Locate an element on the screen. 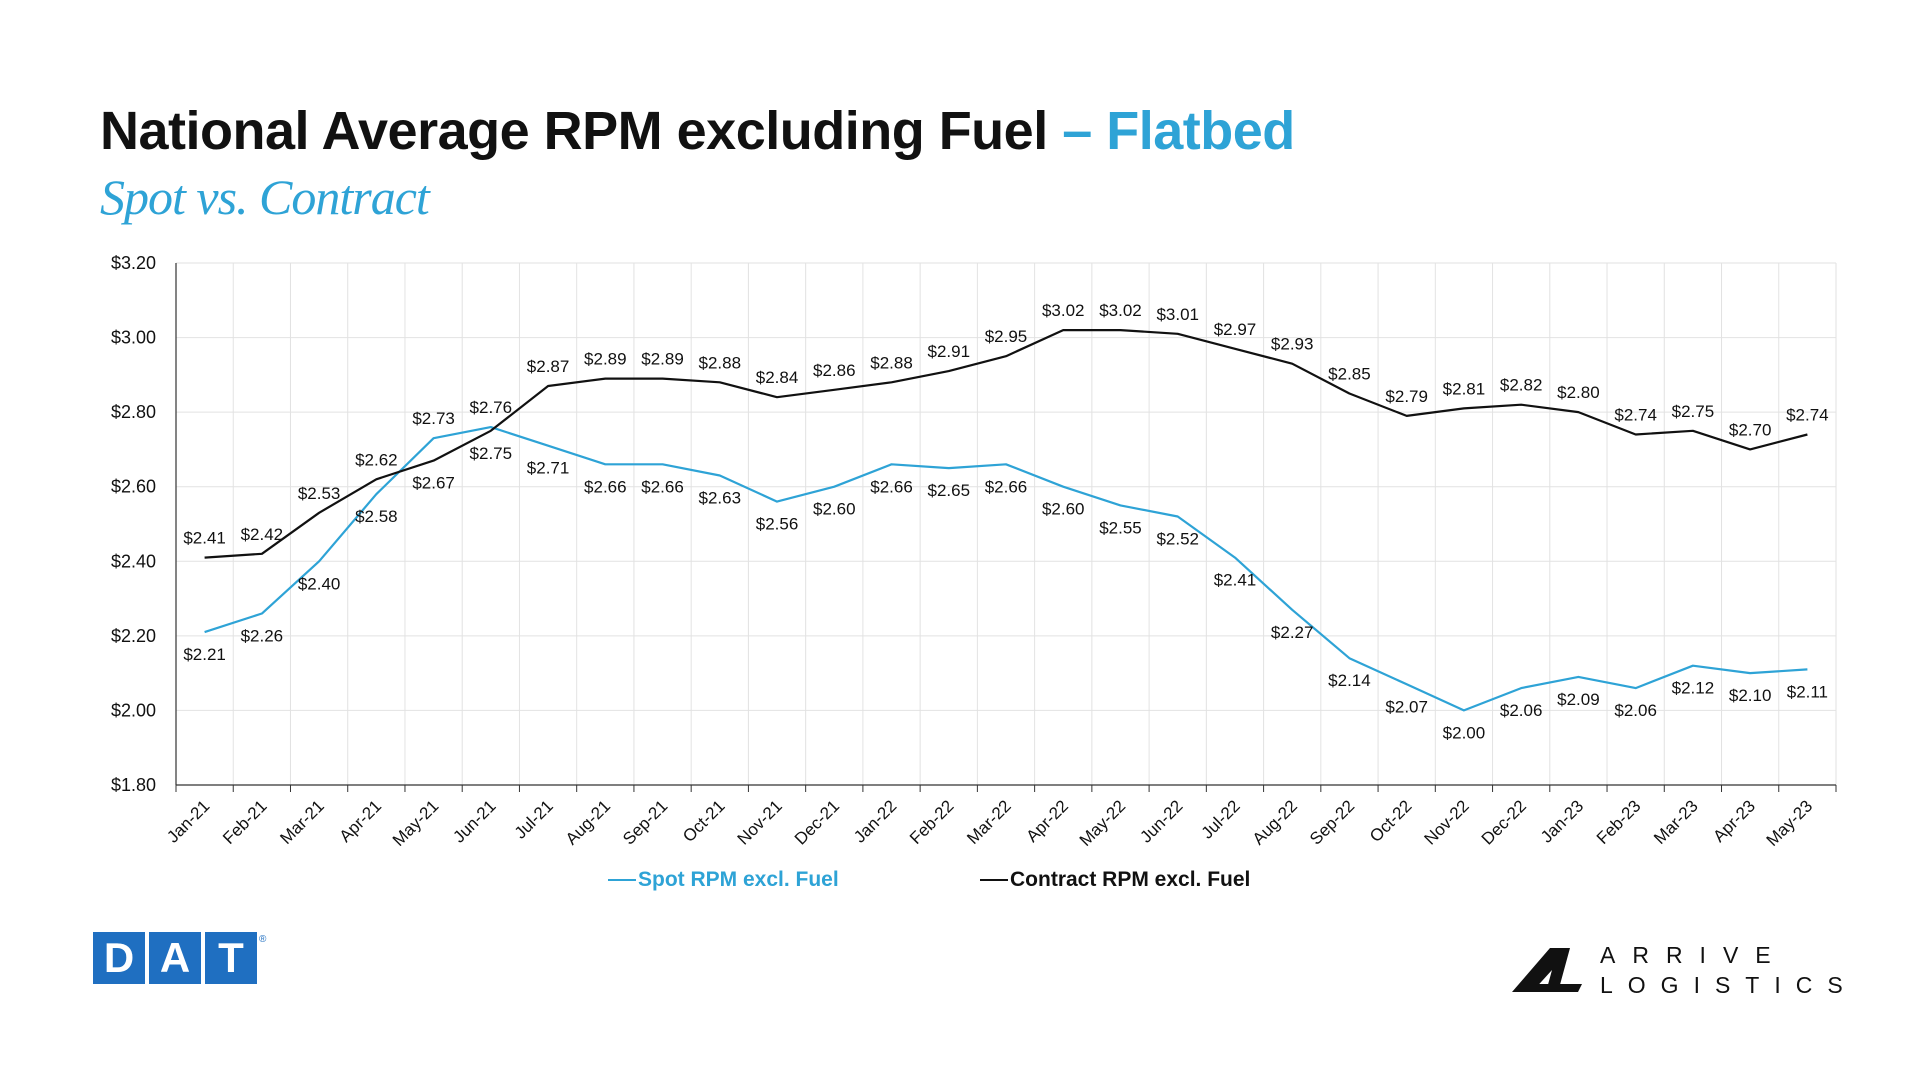 This screenshot has width=1920, height=1080. x-tick-label: Sep-21 is located at coordinates (645, 822).